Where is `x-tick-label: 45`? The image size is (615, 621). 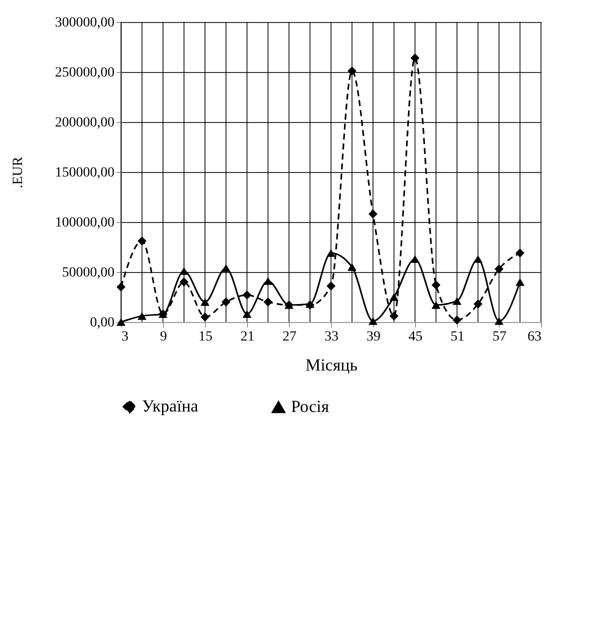
x-tick-label: 45 is located at coordinates (415, 337).